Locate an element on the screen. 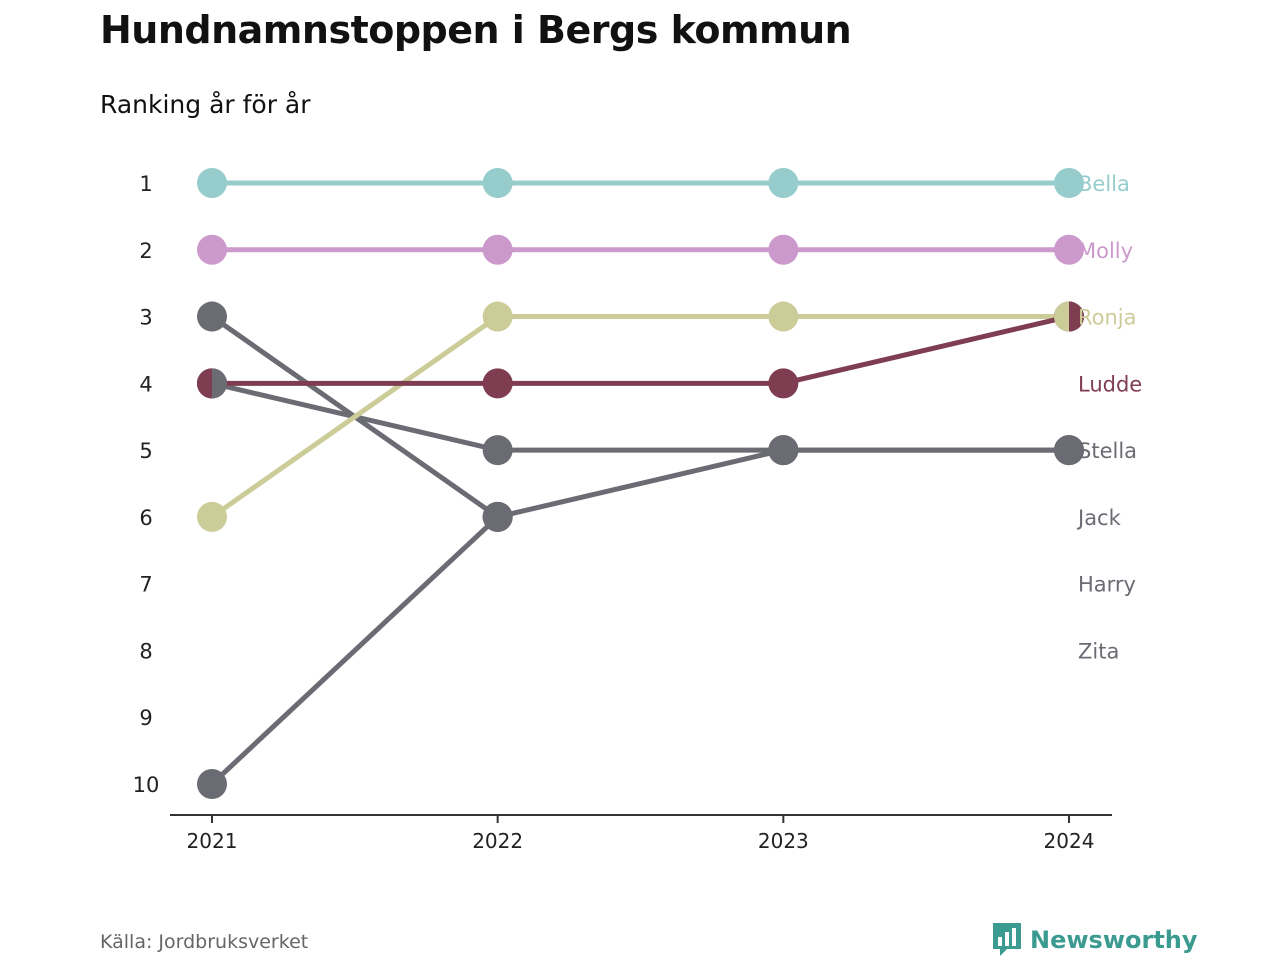 The height and width of the screenshot is (960, 1280). series-line-ludde is located at coordinates (640, 350).